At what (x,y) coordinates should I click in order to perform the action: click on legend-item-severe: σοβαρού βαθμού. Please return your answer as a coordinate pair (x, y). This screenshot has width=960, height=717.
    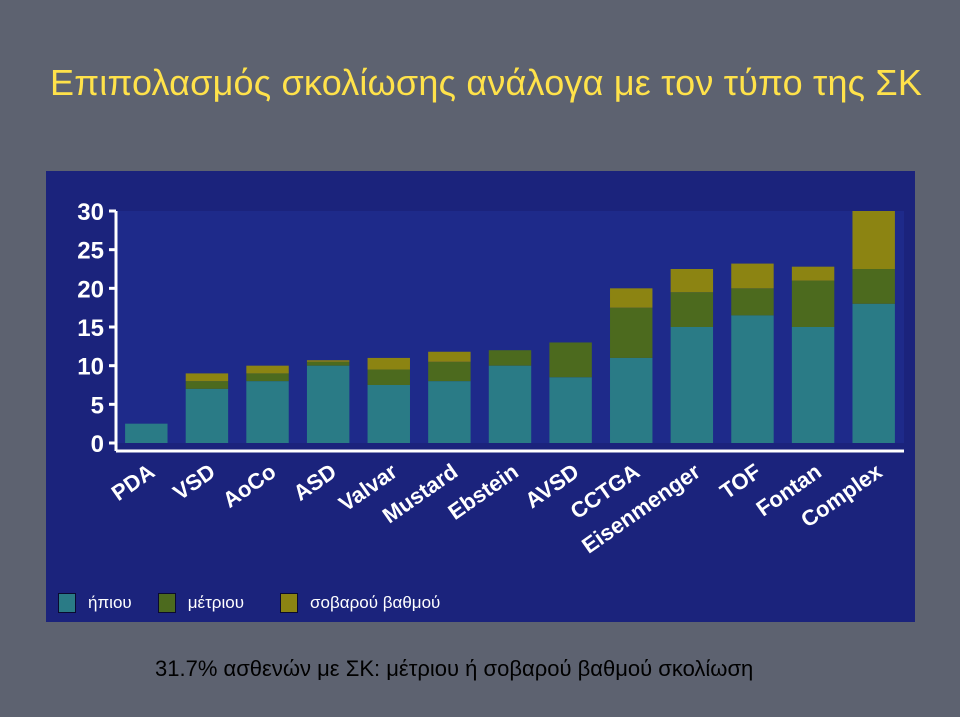
    Looking at the image, I should click on (363, 603).